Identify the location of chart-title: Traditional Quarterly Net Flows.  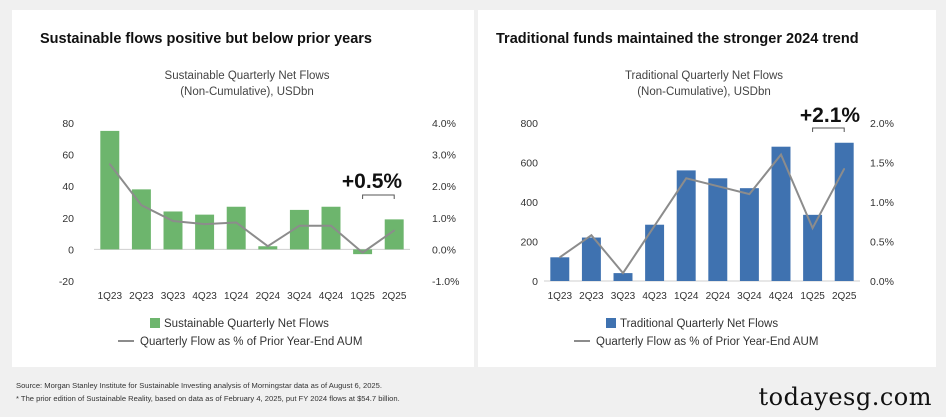
(704, 76).